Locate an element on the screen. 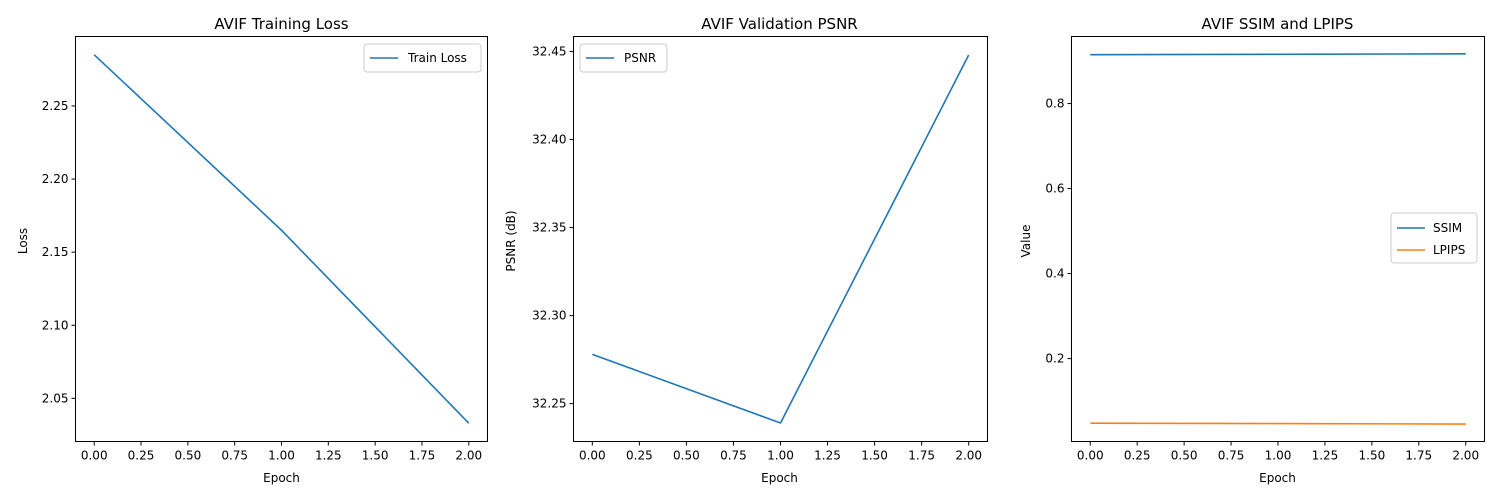  legend-label-psnr: PSNR is located at coordinates (640, 58).